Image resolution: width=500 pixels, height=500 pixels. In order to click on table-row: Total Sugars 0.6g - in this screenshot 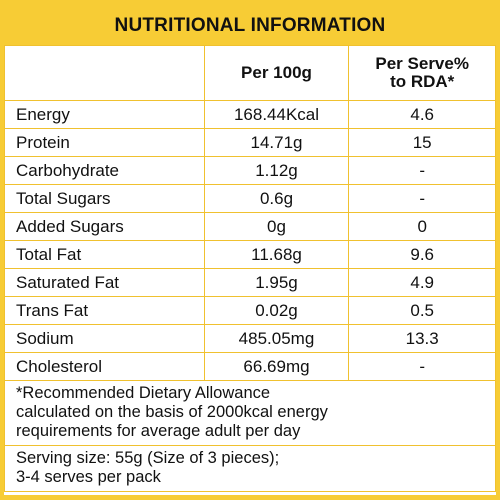, I will do `click(250, 198)`.